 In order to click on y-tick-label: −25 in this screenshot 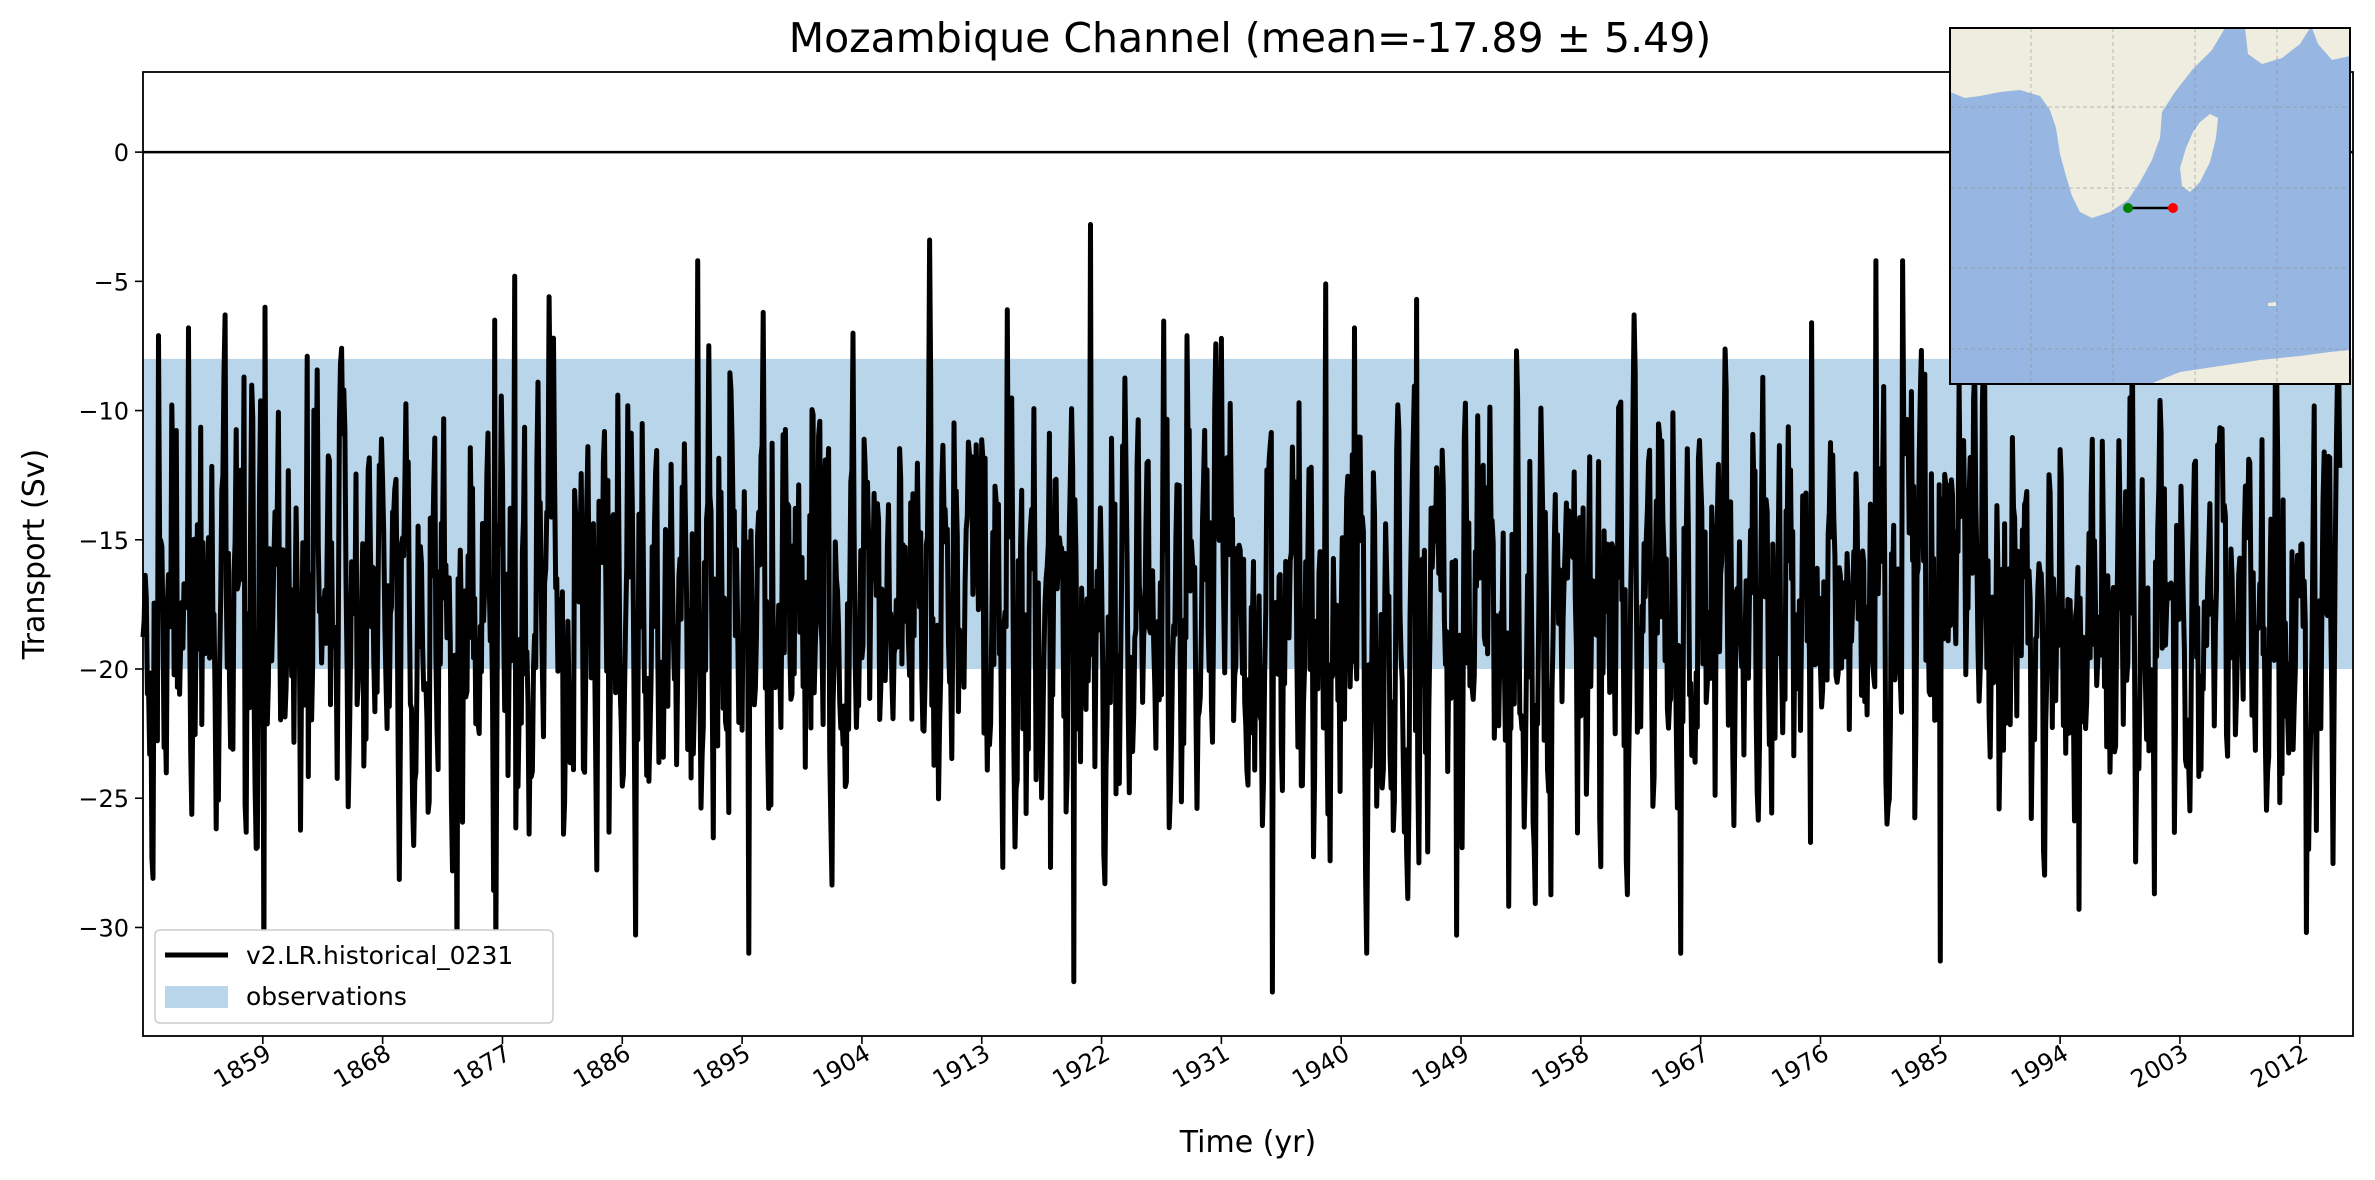, I will do `click(103, 799)`.